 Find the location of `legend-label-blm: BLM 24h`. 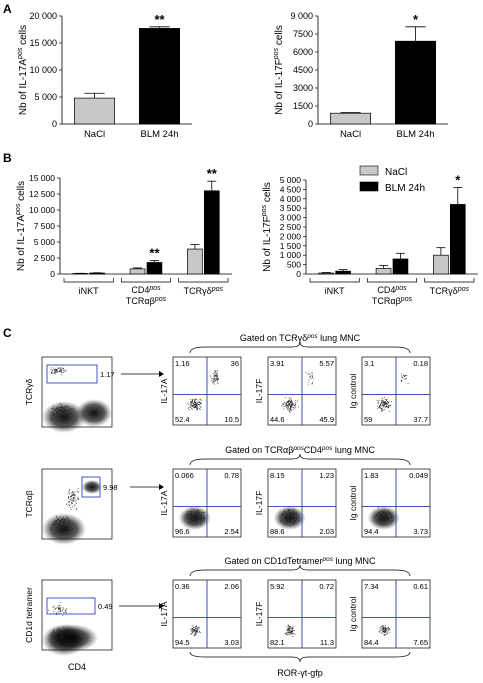

legend-label-blm: BLM 24h is located at coordinates (405, 188).